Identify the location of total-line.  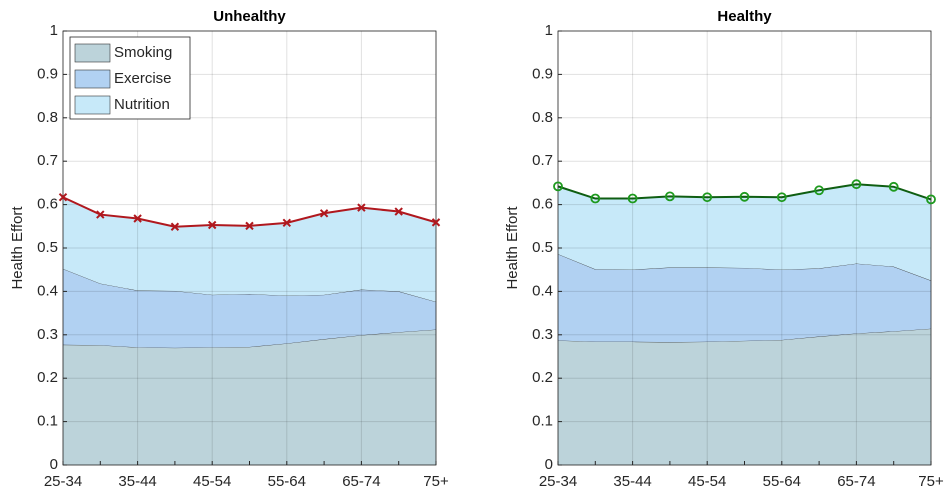
(744, 192).